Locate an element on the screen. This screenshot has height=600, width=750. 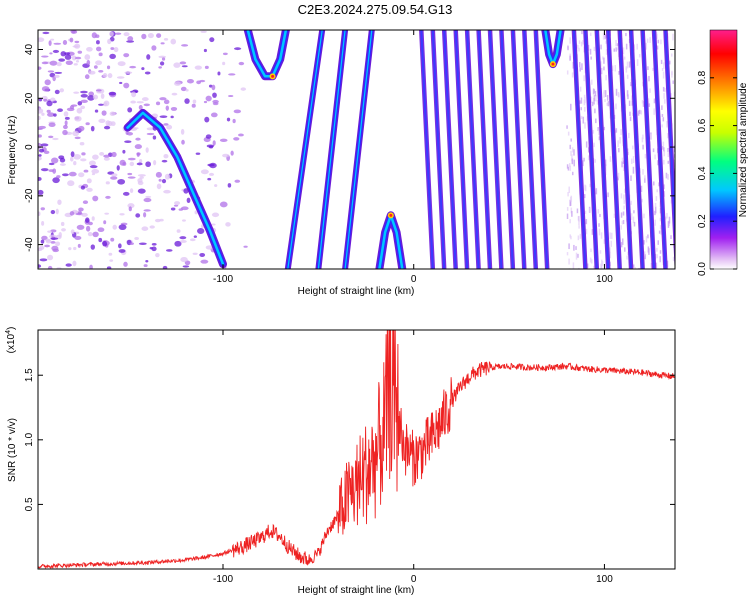
heatmap-upper-notch-peak is located at coordinates (553, 64).